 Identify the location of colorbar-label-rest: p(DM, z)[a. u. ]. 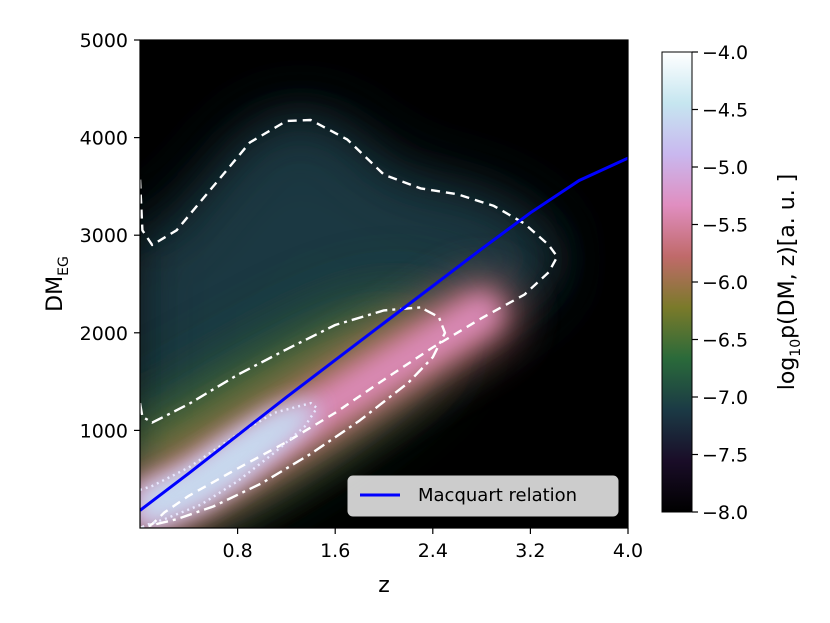
(787, 256).